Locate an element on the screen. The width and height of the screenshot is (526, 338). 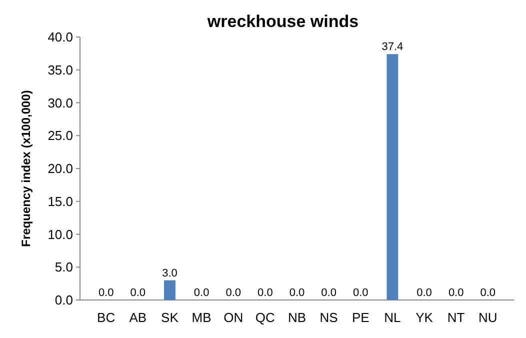
x-tick-label: AB is located at coordinates (138, 317).